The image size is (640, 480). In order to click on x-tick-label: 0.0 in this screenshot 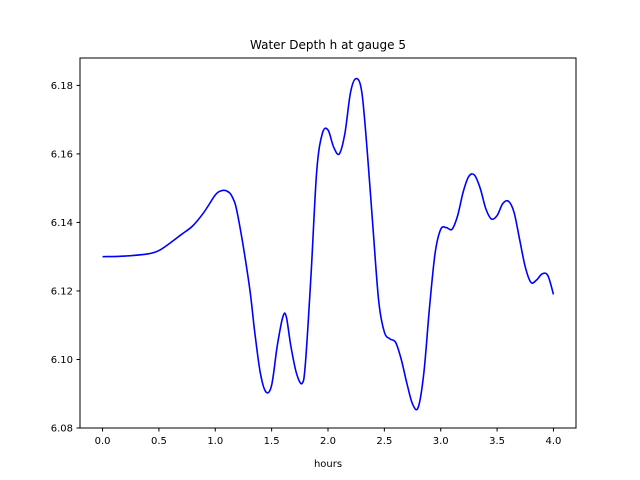, I will do `click(103, 441)`.